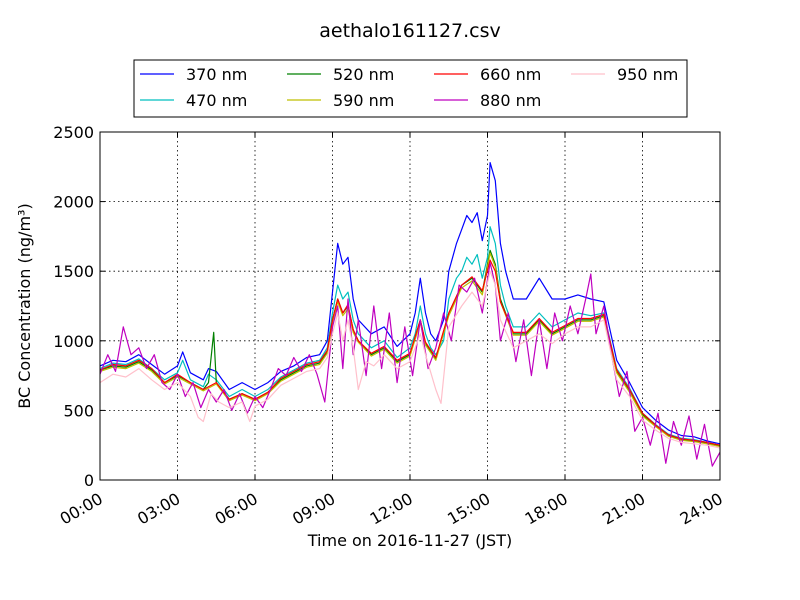 The image size is (800, 600). What do you see at coordinates (89, 480) in the screenshot?
I see `y-tick-label: 0` at bounding box center [89, 480].